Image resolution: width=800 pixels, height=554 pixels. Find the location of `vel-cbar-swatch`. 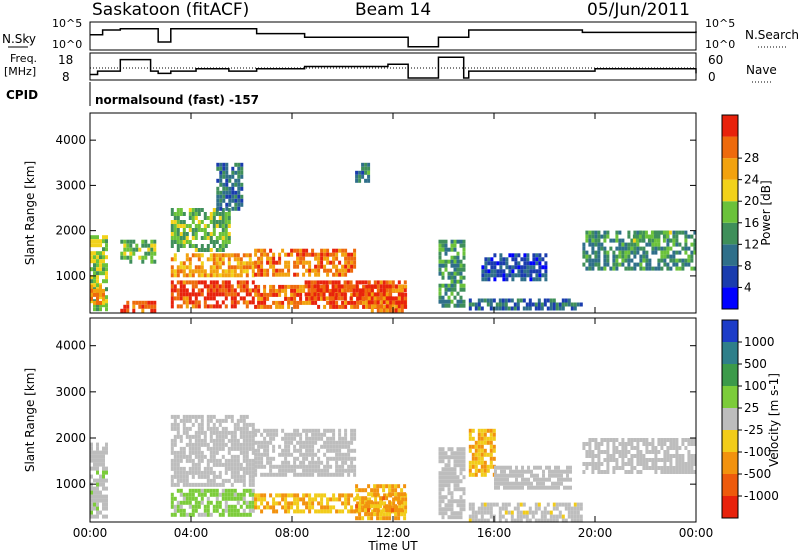

vel-cbar-swatch is located at coordinates (730, 375).